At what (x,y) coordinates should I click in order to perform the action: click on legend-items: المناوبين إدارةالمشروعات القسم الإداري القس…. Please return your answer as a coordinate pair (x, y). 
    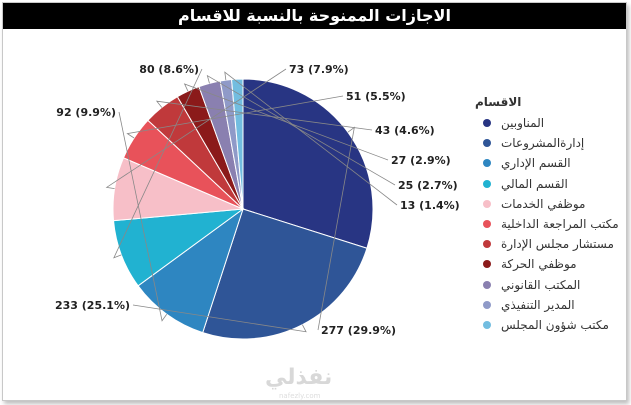
    Looking at the image, I should click on (543, 224).